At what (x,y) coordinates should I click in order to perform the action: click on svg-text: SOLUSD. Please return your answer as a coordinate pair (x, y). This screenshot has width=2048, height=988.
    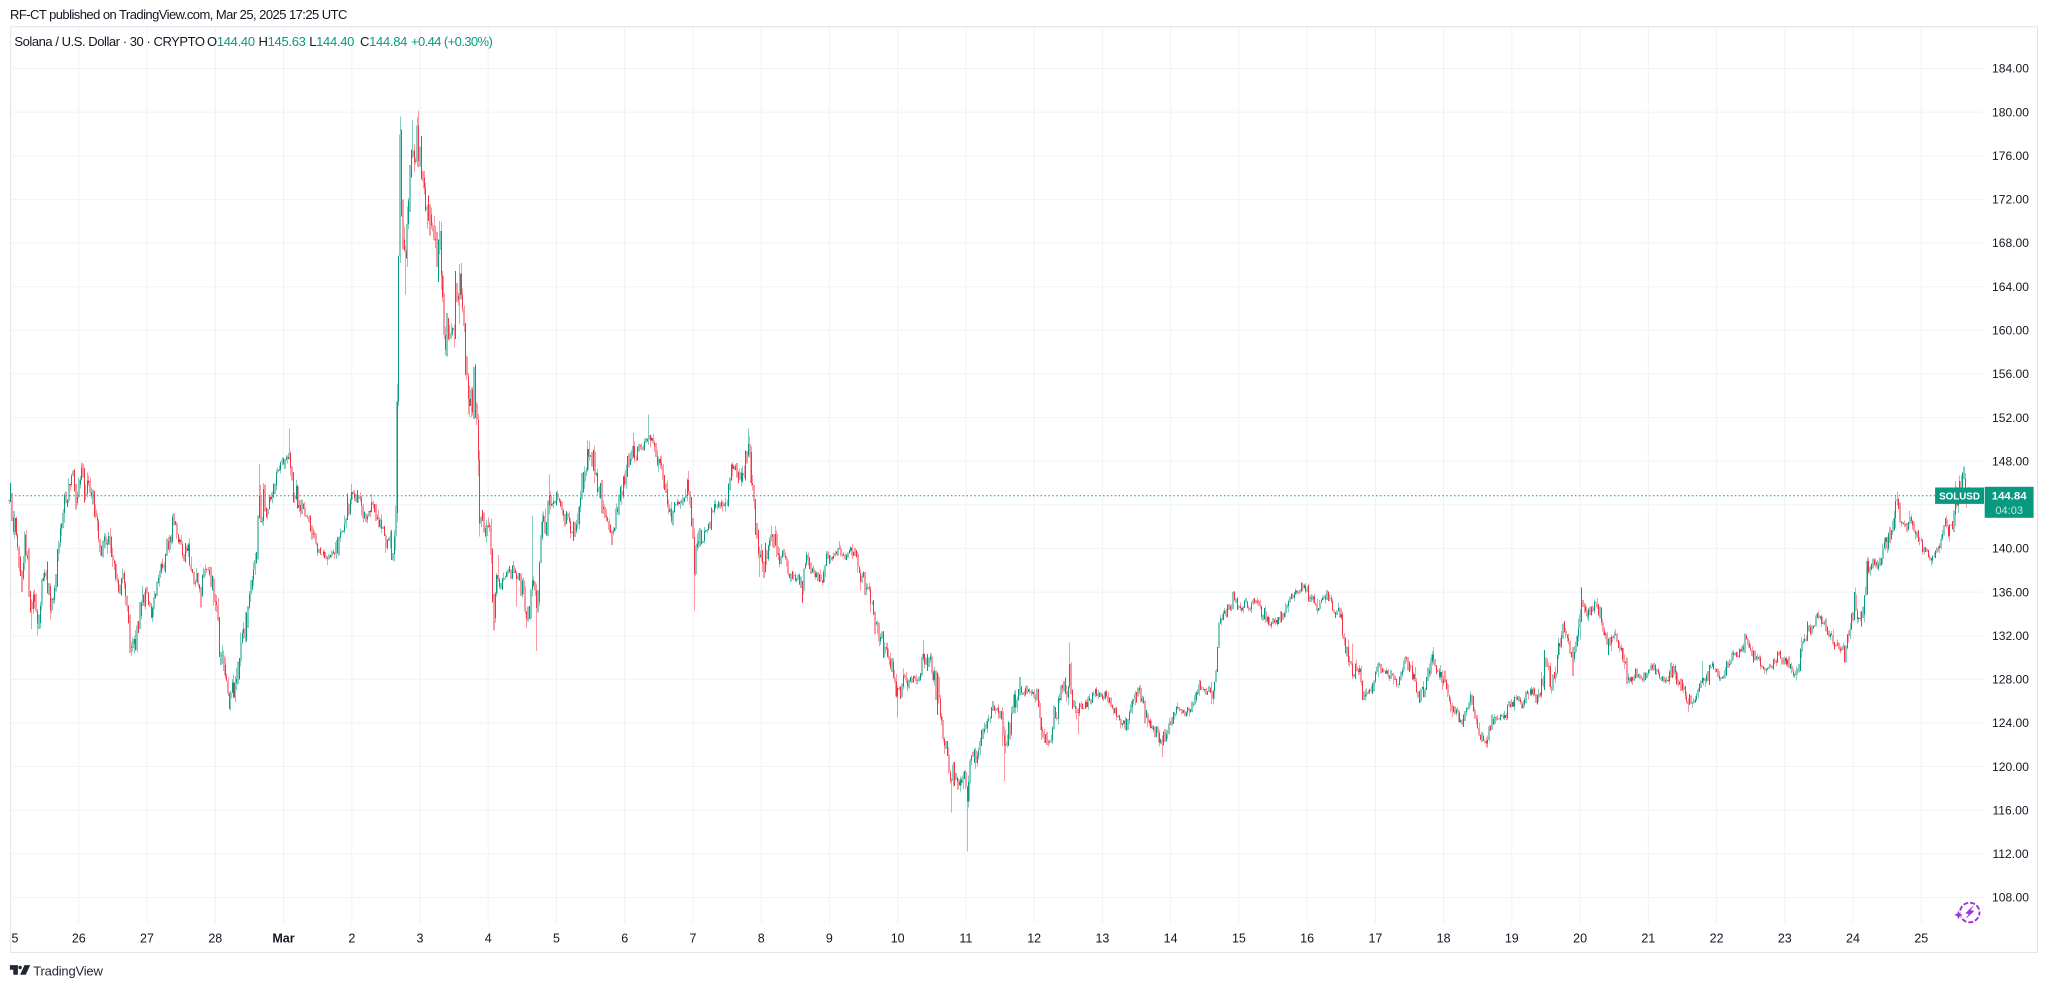
    Looking at the image, I should click on (1959, 496).